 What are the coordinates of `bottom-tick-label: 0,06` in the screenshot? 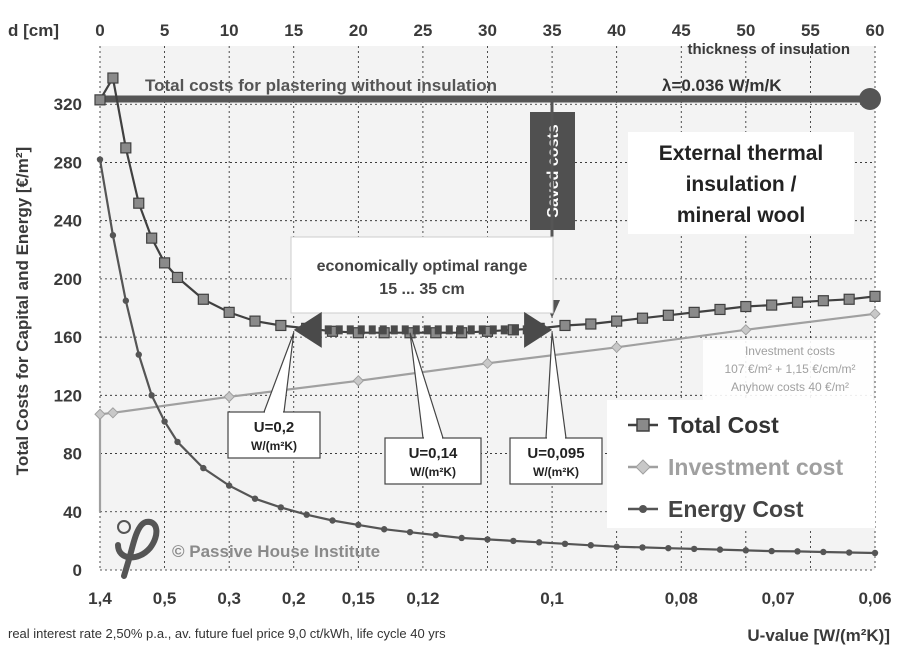 It's located at (874, 598).